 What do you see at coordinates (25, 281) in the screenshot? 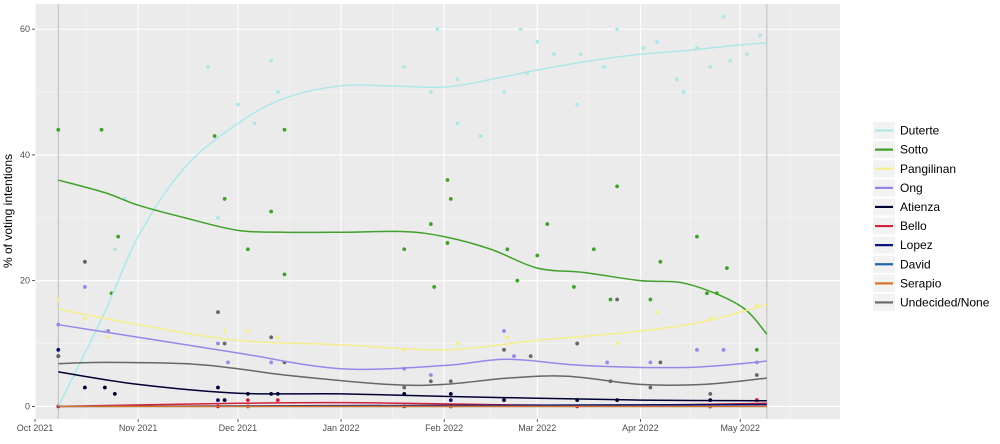
I see `y-tick-label: 20` at bounding box center [25, 281].